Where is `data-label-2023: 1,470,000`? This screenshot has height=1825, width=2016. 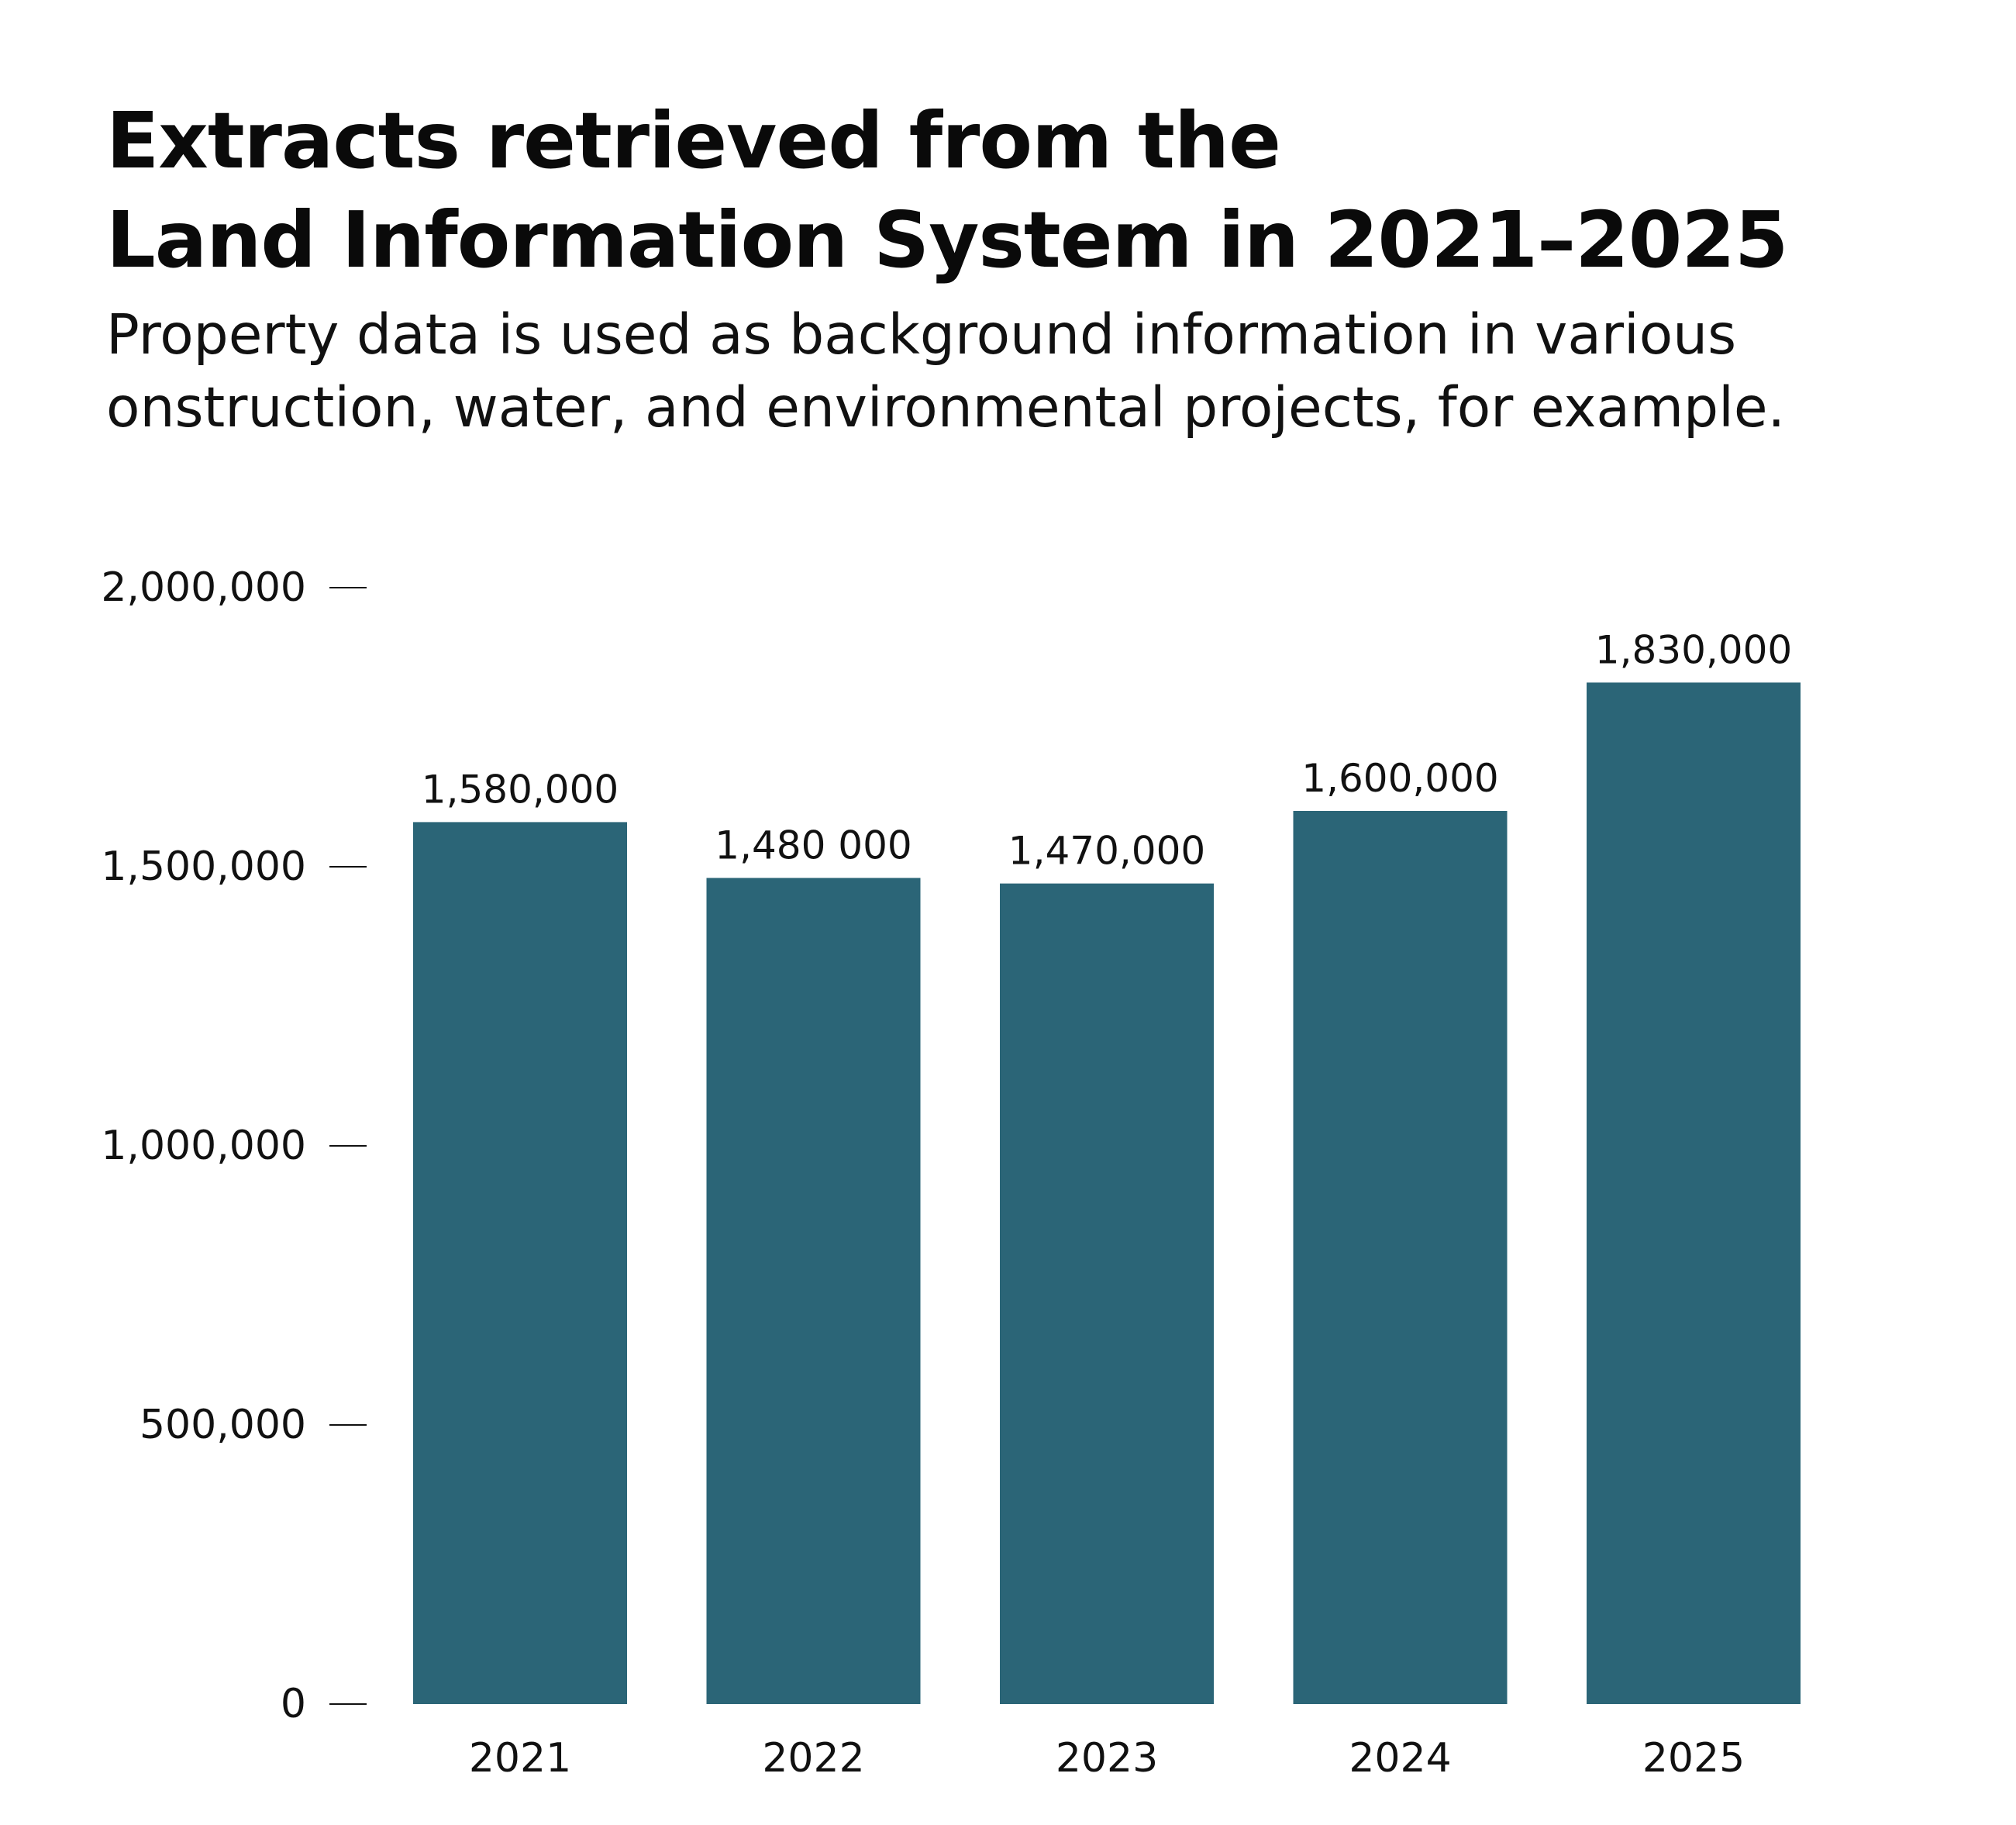
data-label-2023: 1,470,000 is located at coordinates (1106, 851).